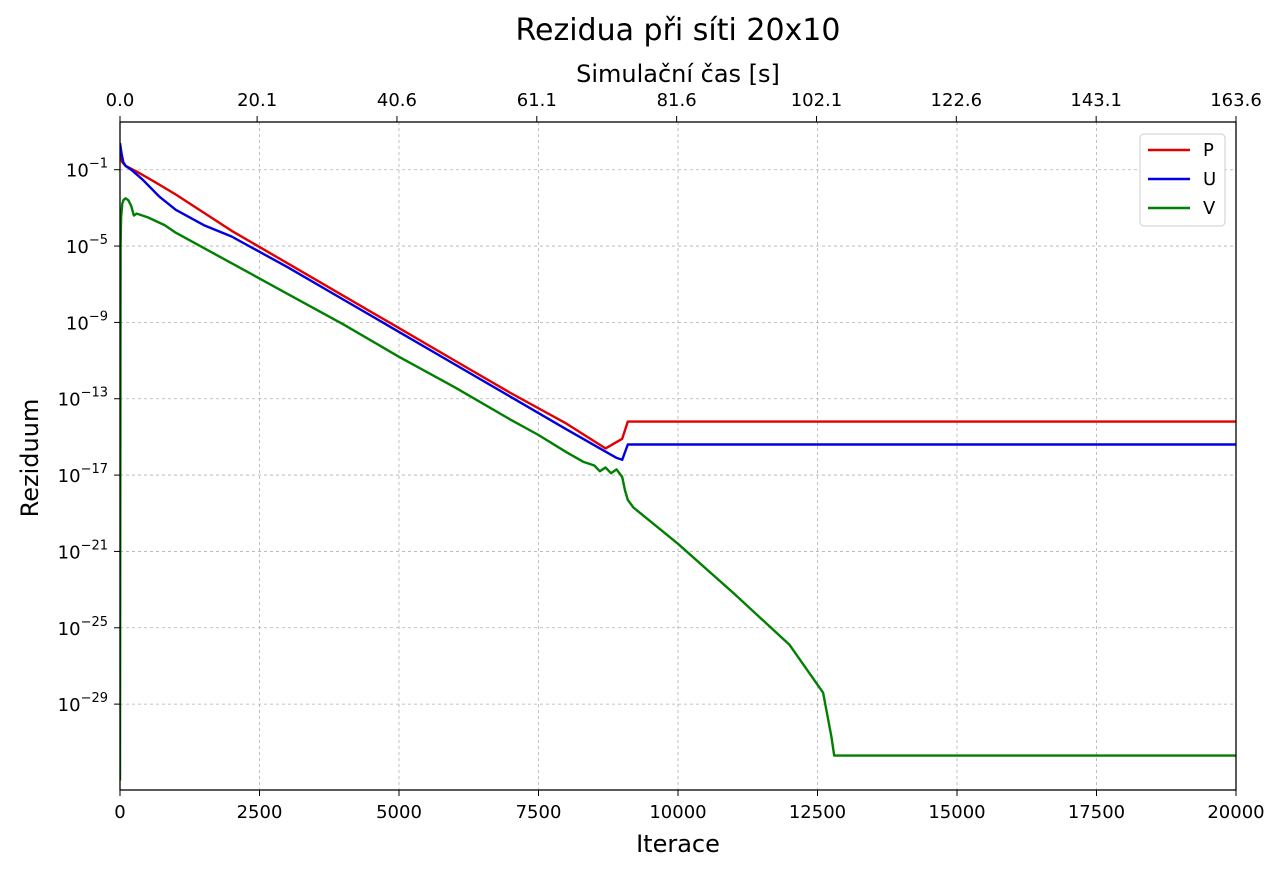 The width and height of the screenshot is (1282, 872). What do you see at coordinates (1209, 179) in the screenshot?
I see `legend-label-u: U` at bounding box center [1209, 179].